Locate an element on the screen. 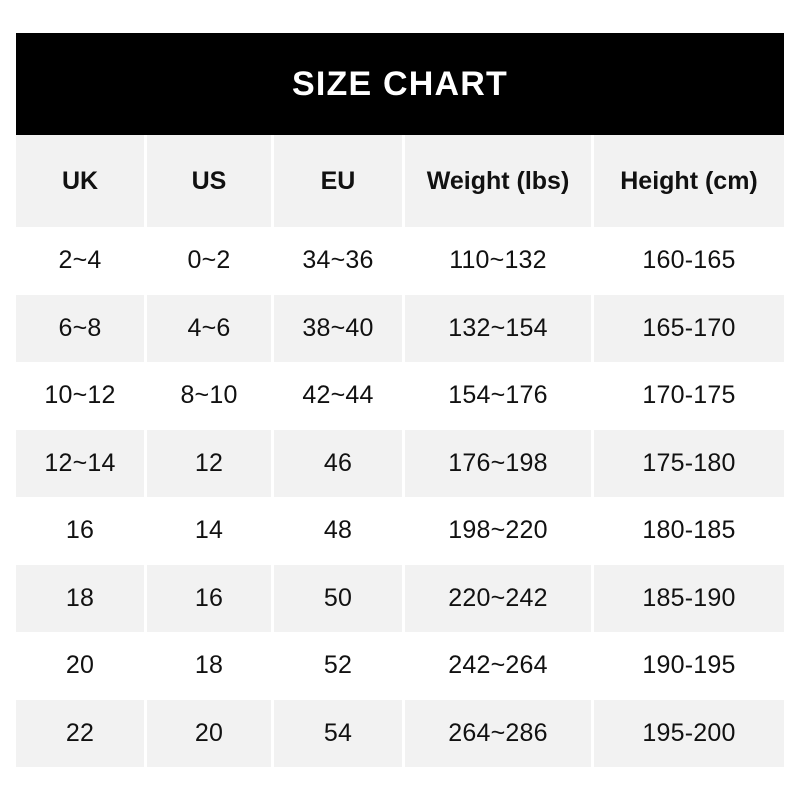 The height and width of the screenshot is (800, 800). table-row: 16 14 48 198~220 180-185 is located at coordinates (400, 531).